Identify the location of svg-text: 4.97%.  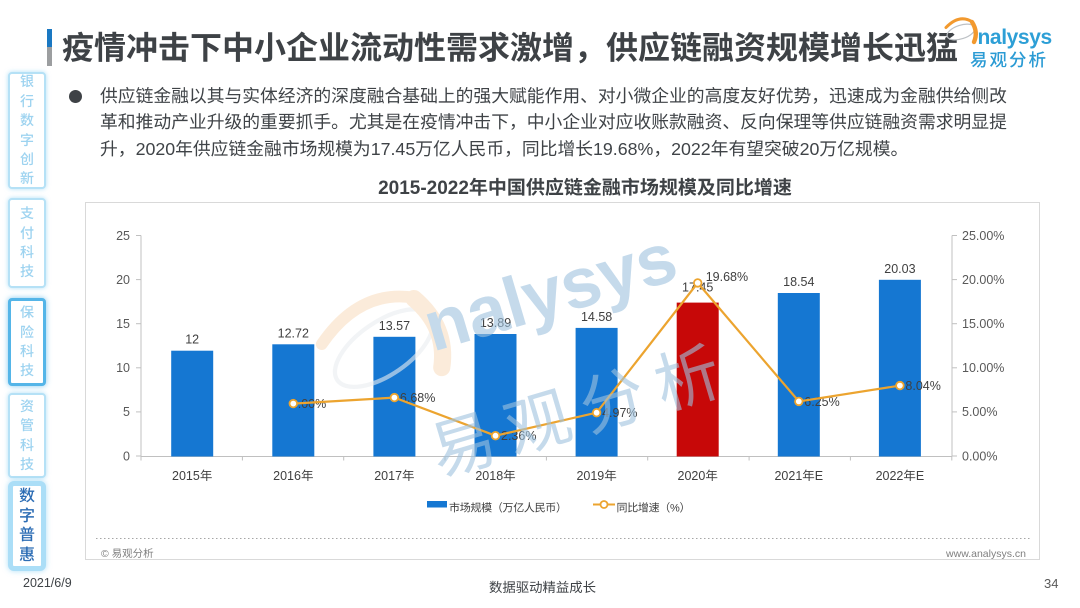
(619, 413).